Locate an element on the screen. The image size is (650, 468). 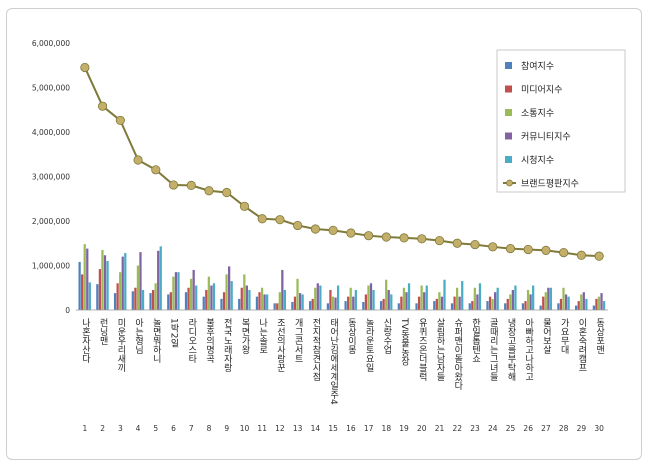
category-label: 라디오스타 is located at coordinates (191, 341).